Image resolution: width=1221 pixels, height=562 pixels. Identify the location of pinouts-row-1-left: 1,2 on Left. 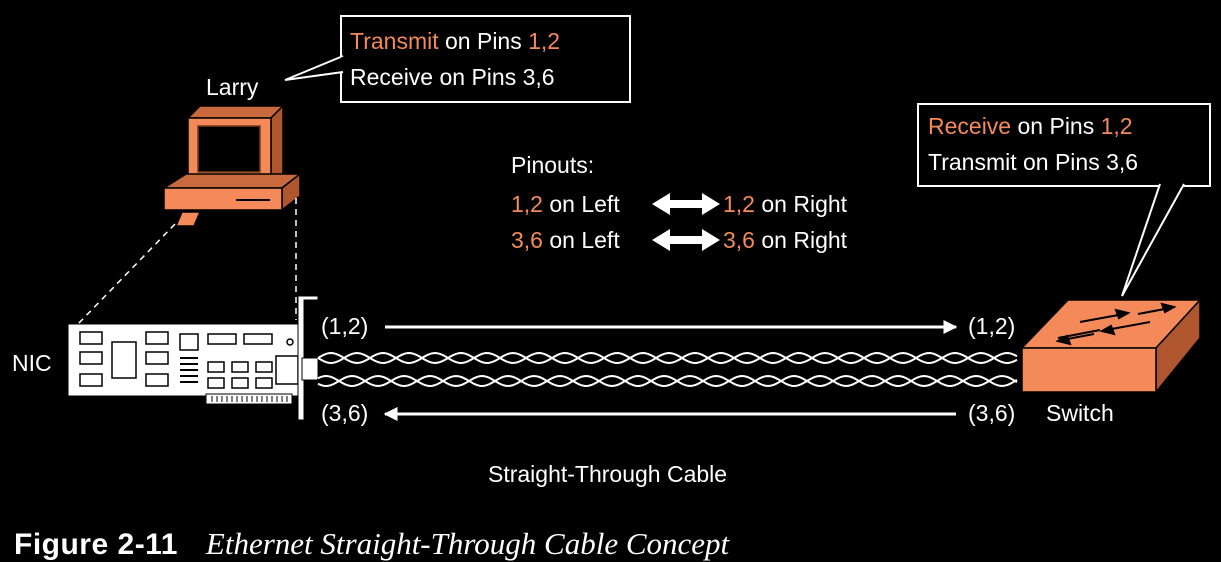
(565, 204).